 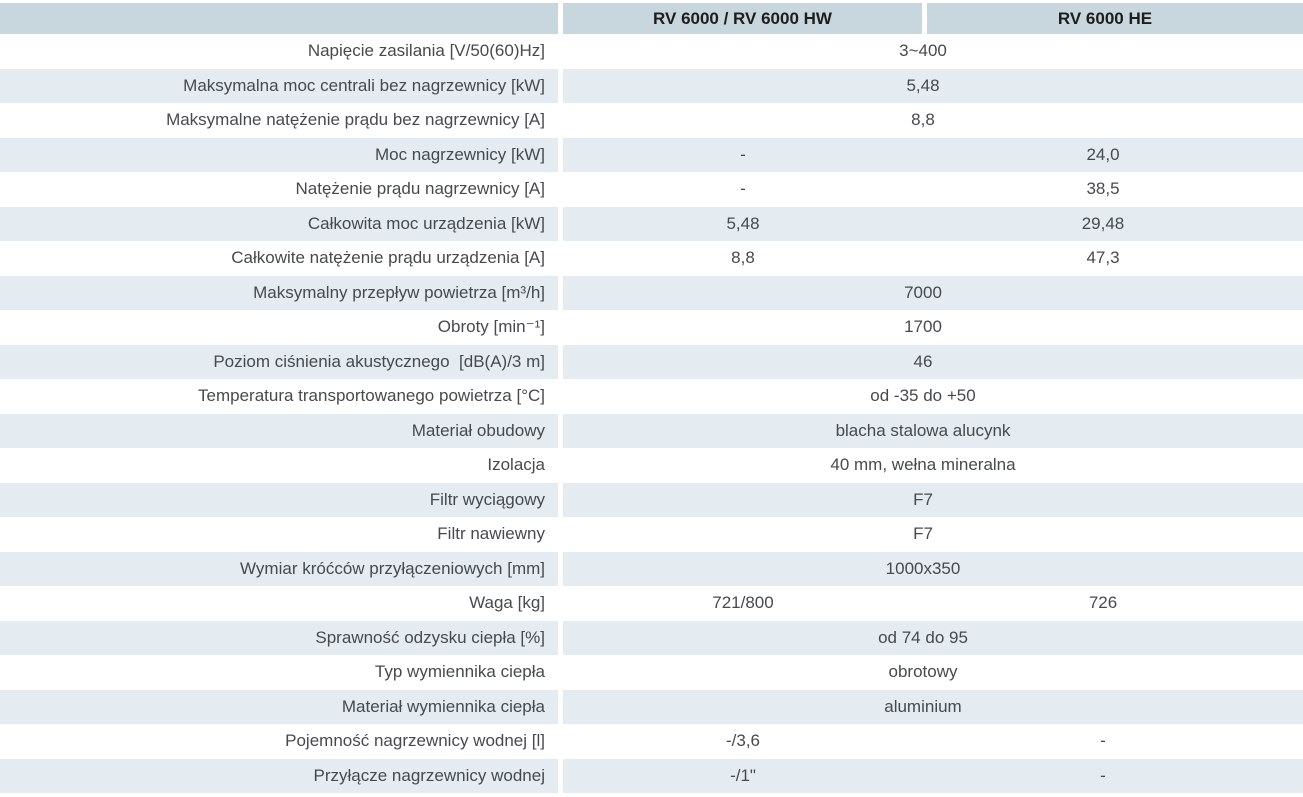 What do you see at coordinates (507, 603) in the screenshot?
I see `row-label: Waga [kg]` at bounding box center [507, 603].